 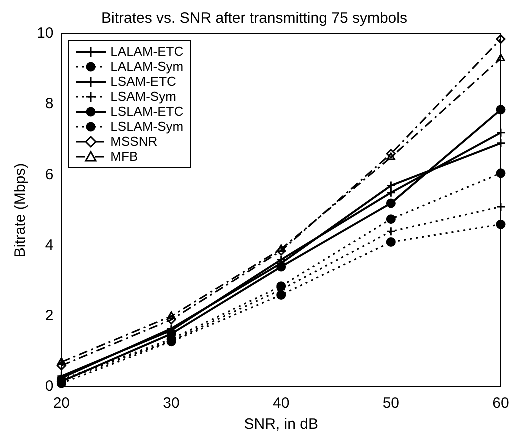 What do you see at coordinates (124, 156) in the screenshot?
I see `legend-label: MFB` at bounding box center [124, 156].